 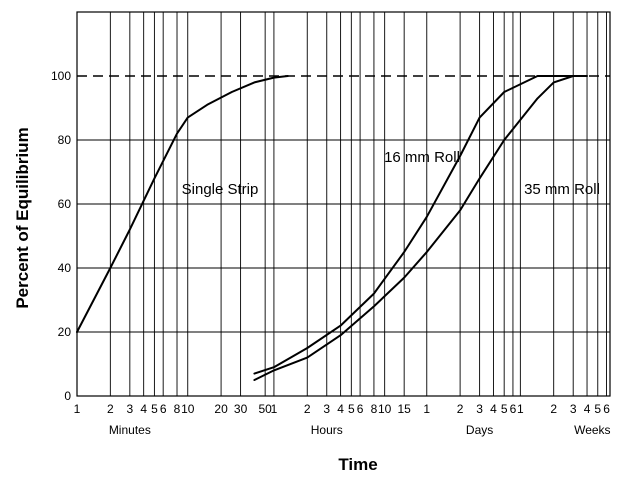 I want to click on y-axis-title: Percent of Equilibrium, so click(x=22, y=217).